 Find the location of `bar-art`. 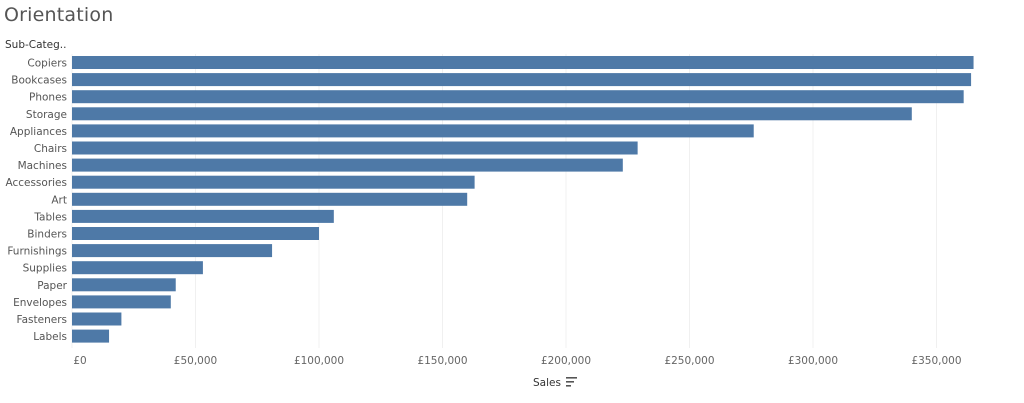

bar-art is located at coordinates (270, 199).